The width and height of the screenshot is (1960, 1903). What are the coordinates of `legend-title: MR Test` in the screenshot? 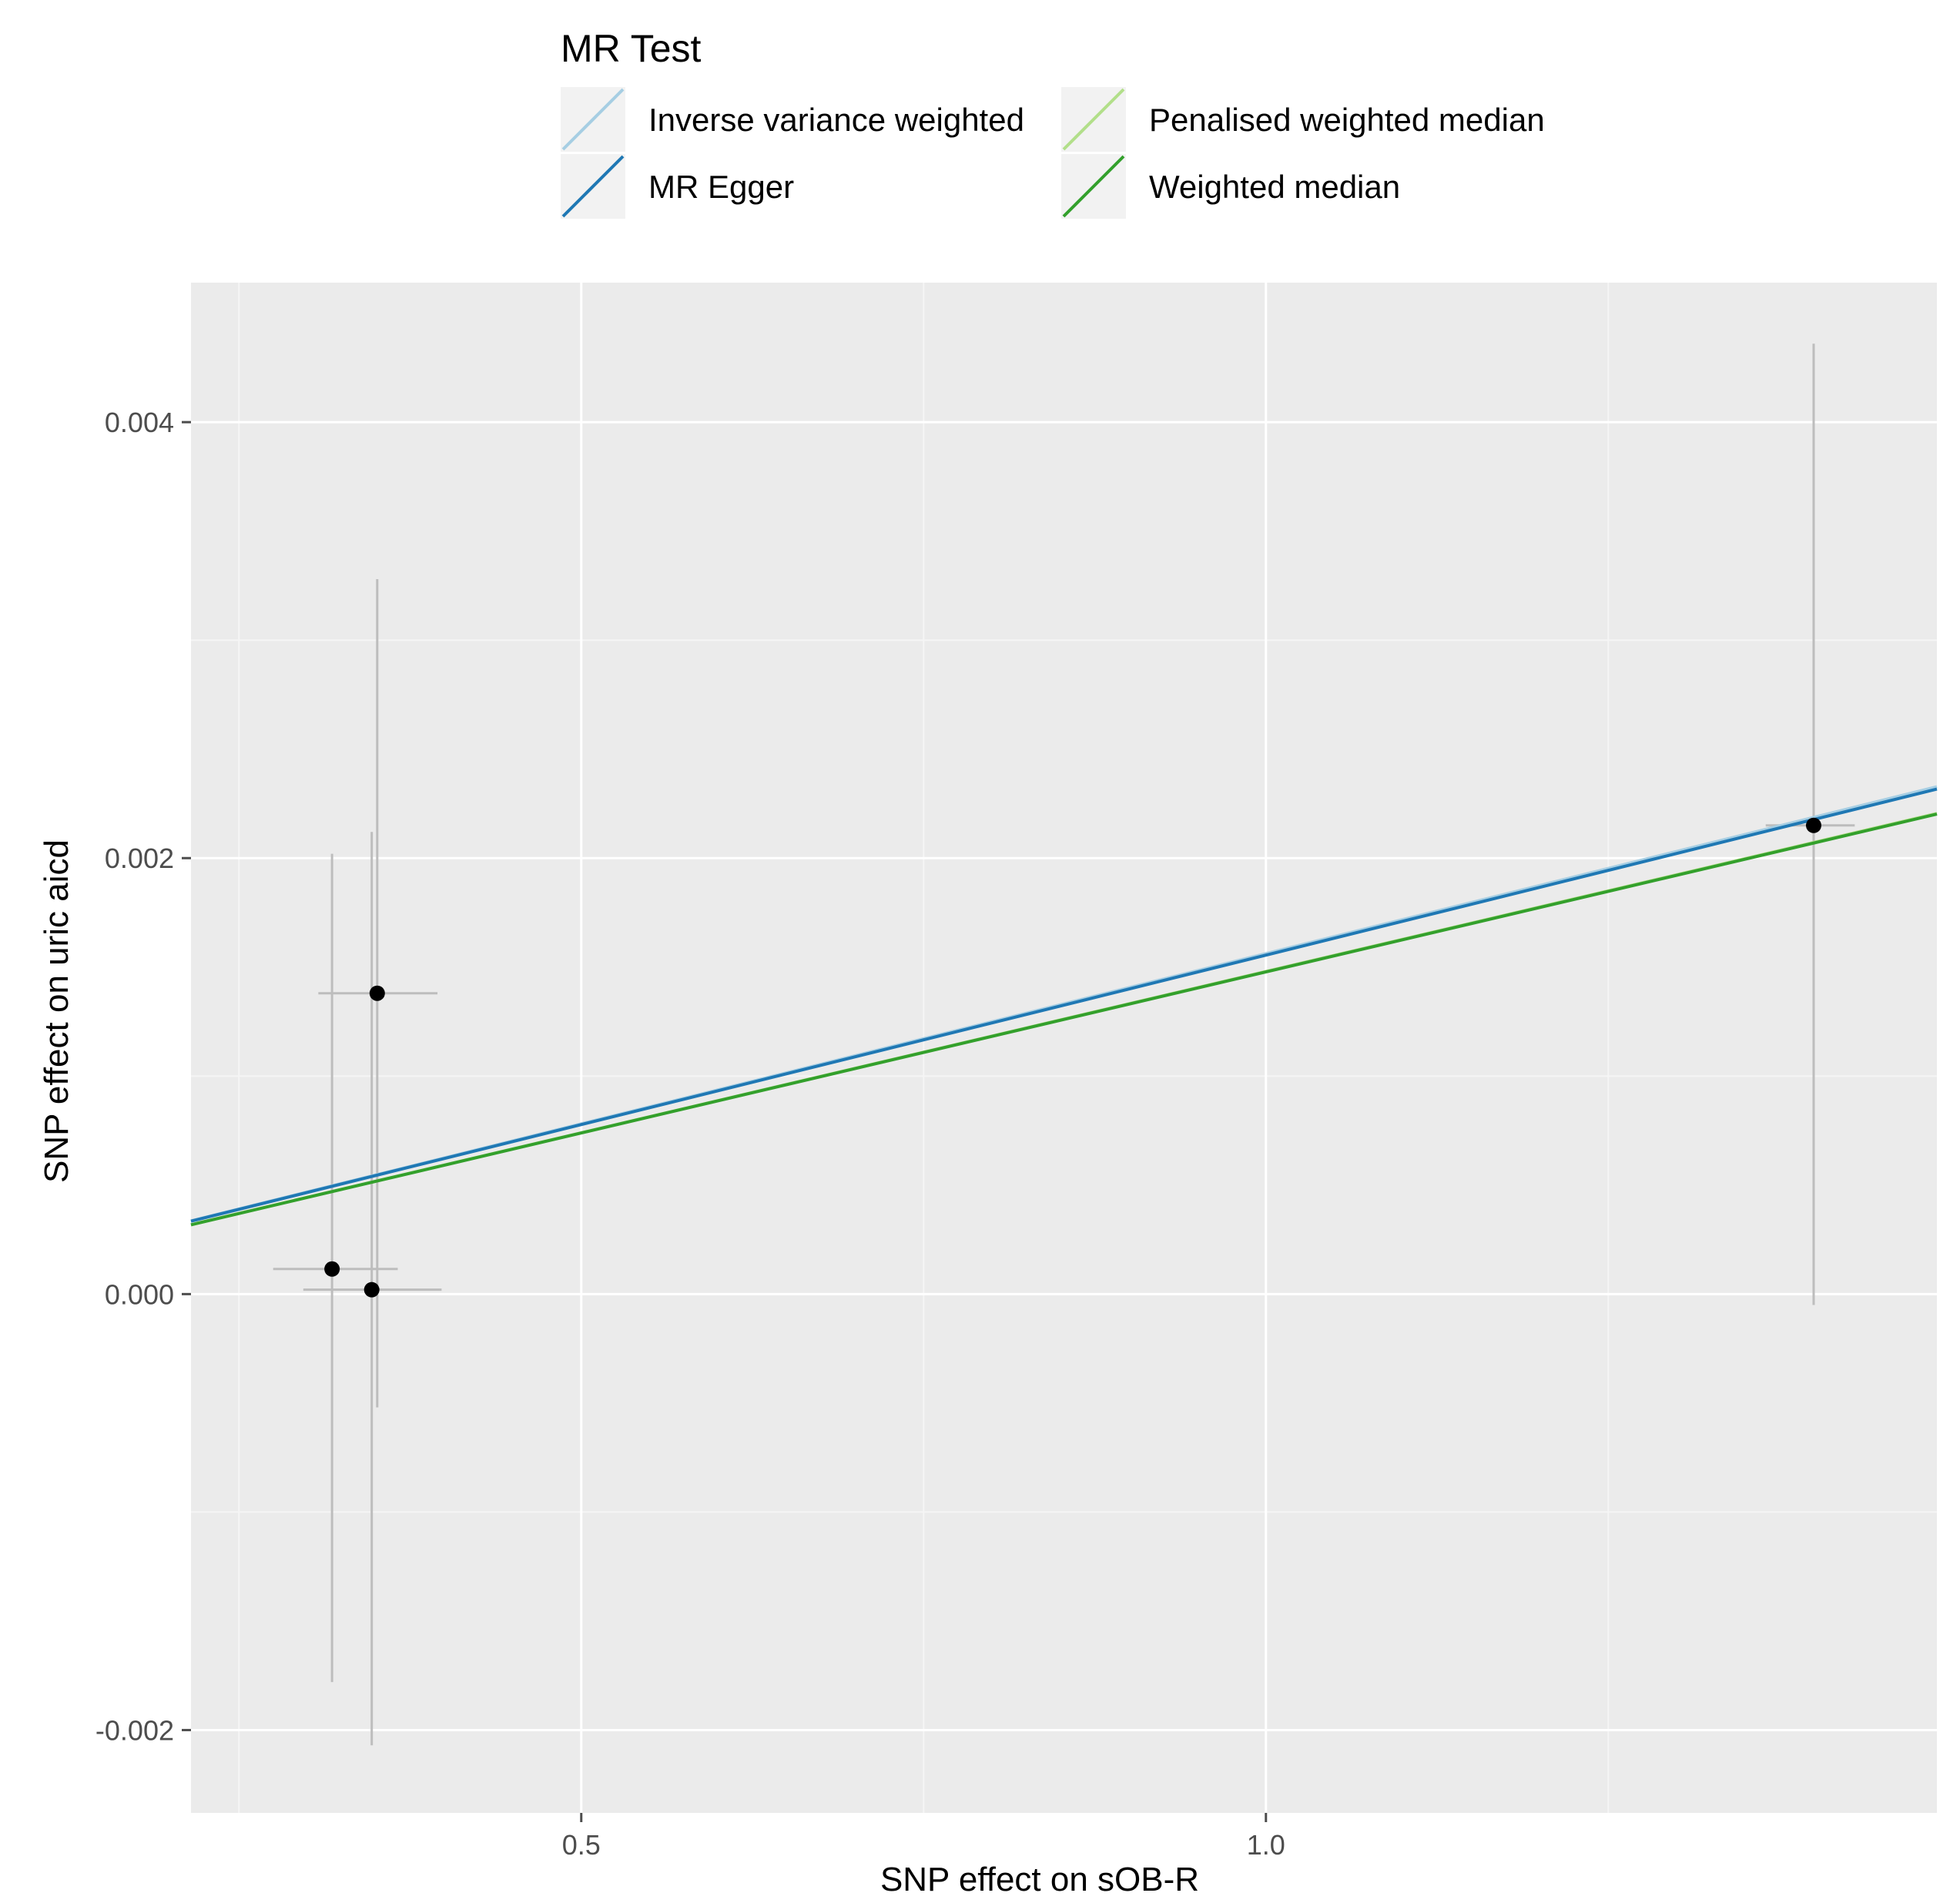 It's located at (632, 48).